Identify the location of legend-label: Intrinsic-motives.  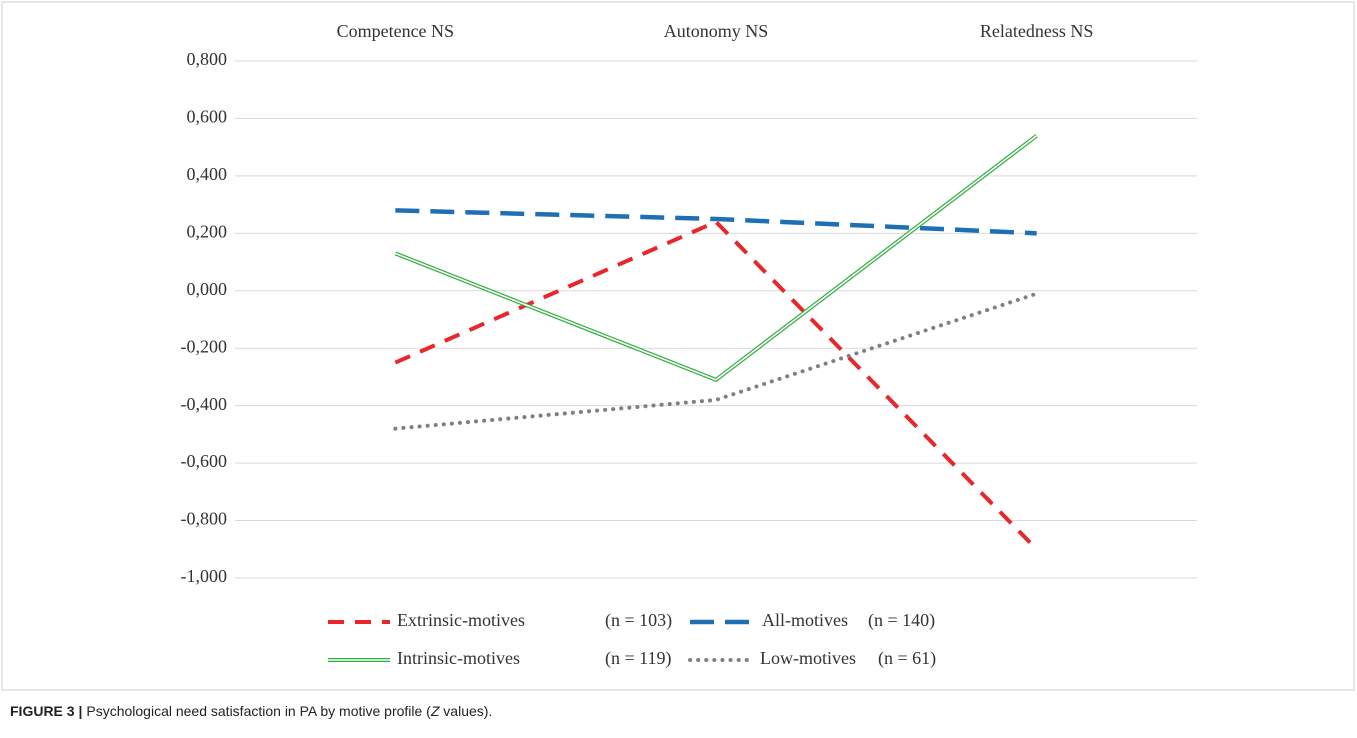
(458, 658).